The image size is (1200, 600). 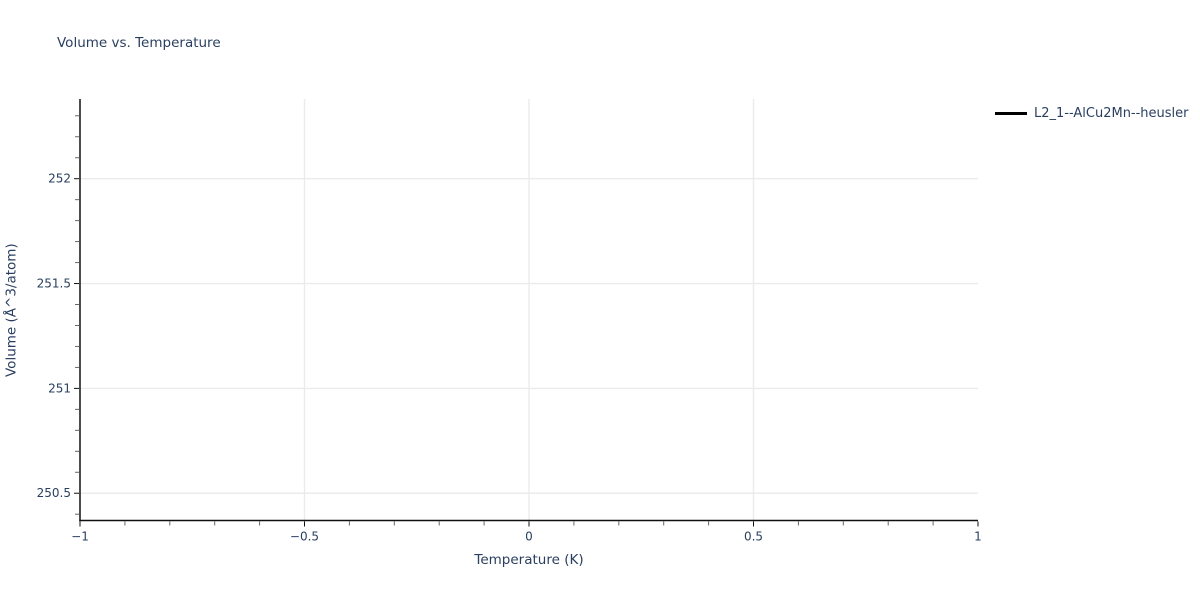 What do you see at coordinates (139, 43) in the screenshot?
I see `chart-title: Volume vs. Temperature` at bounding box center [139, 43].